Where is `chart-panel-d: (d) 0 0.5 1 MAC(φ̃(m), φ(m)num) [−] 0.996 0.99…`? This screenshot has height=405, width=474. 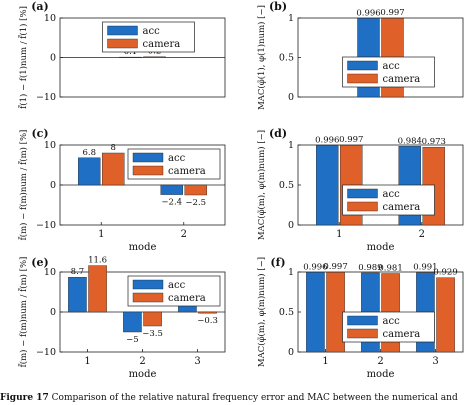
chart-panel-d: (d) 0 0.5 1 MAC(φ̃(m), φ(m)num) [−] 0.996 0.99… is located at coordinates (360, 190).